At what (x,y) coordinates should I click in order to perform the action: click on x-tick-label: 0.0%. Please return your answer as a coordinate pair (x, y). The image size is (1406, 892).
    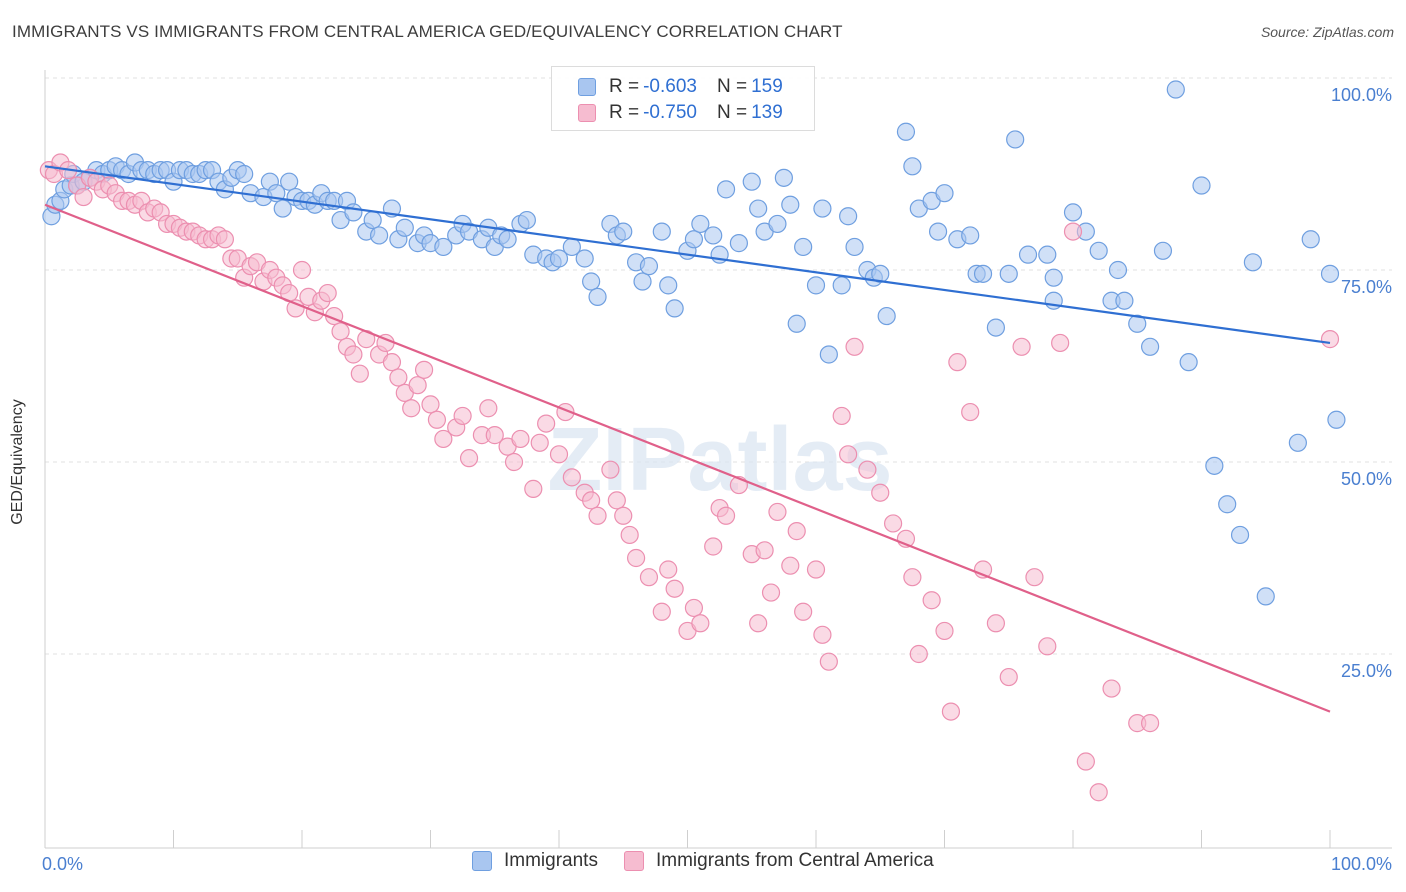
    Looking at the image, I should click on (62, 864).